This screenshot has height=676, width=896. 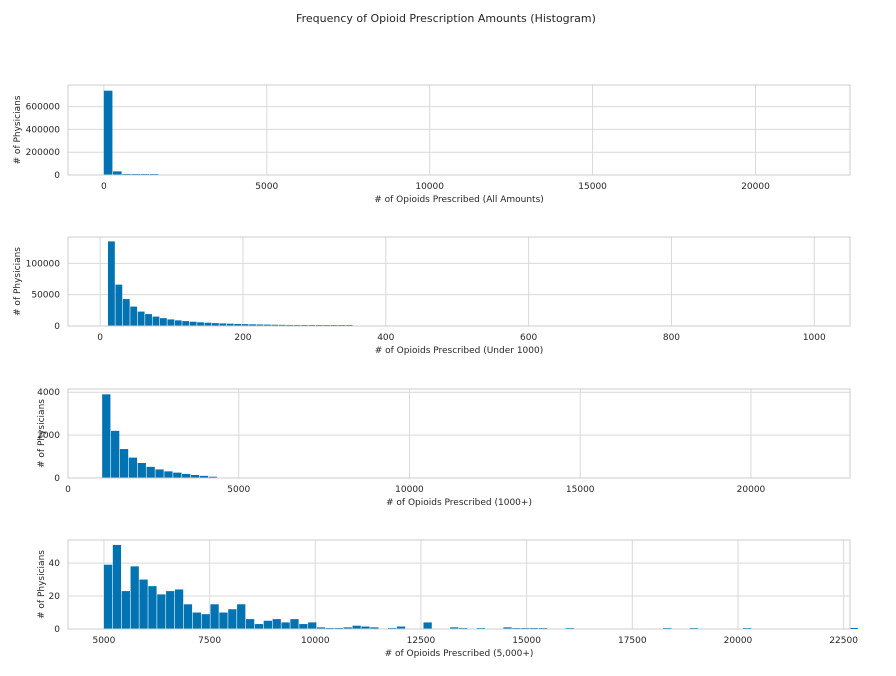 I want to click on x-tick-label: 17500, so click(x=632, y=641).